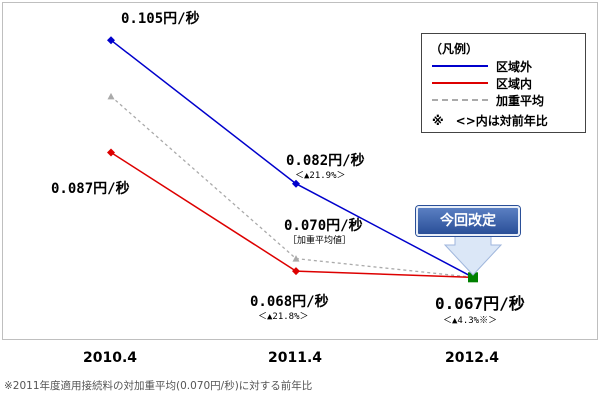 The height and width of the screenshot is (400, 606). I want to click on label-inside-2011-change: ＜▲21.8%＞, so click(283, 317).